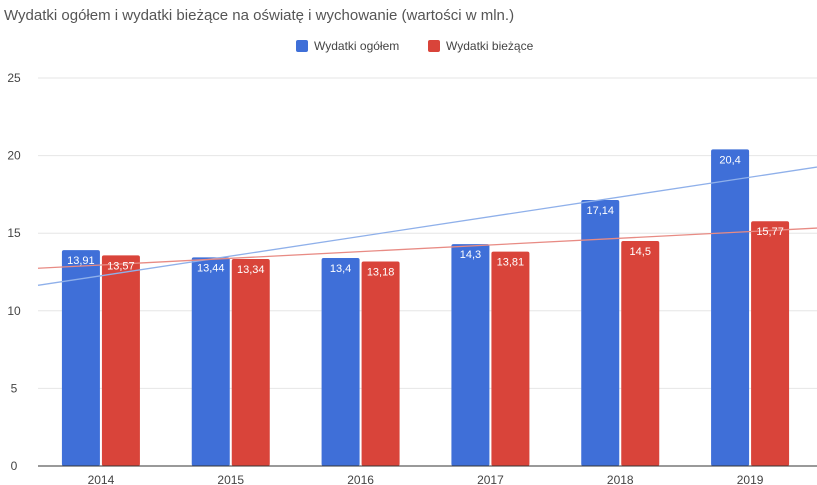 The image size is (817, 485). What do you see at coordinates (80, 358) in the screenshot?
I see `bar-ogolem-2014` at bounding box center [80, 358].